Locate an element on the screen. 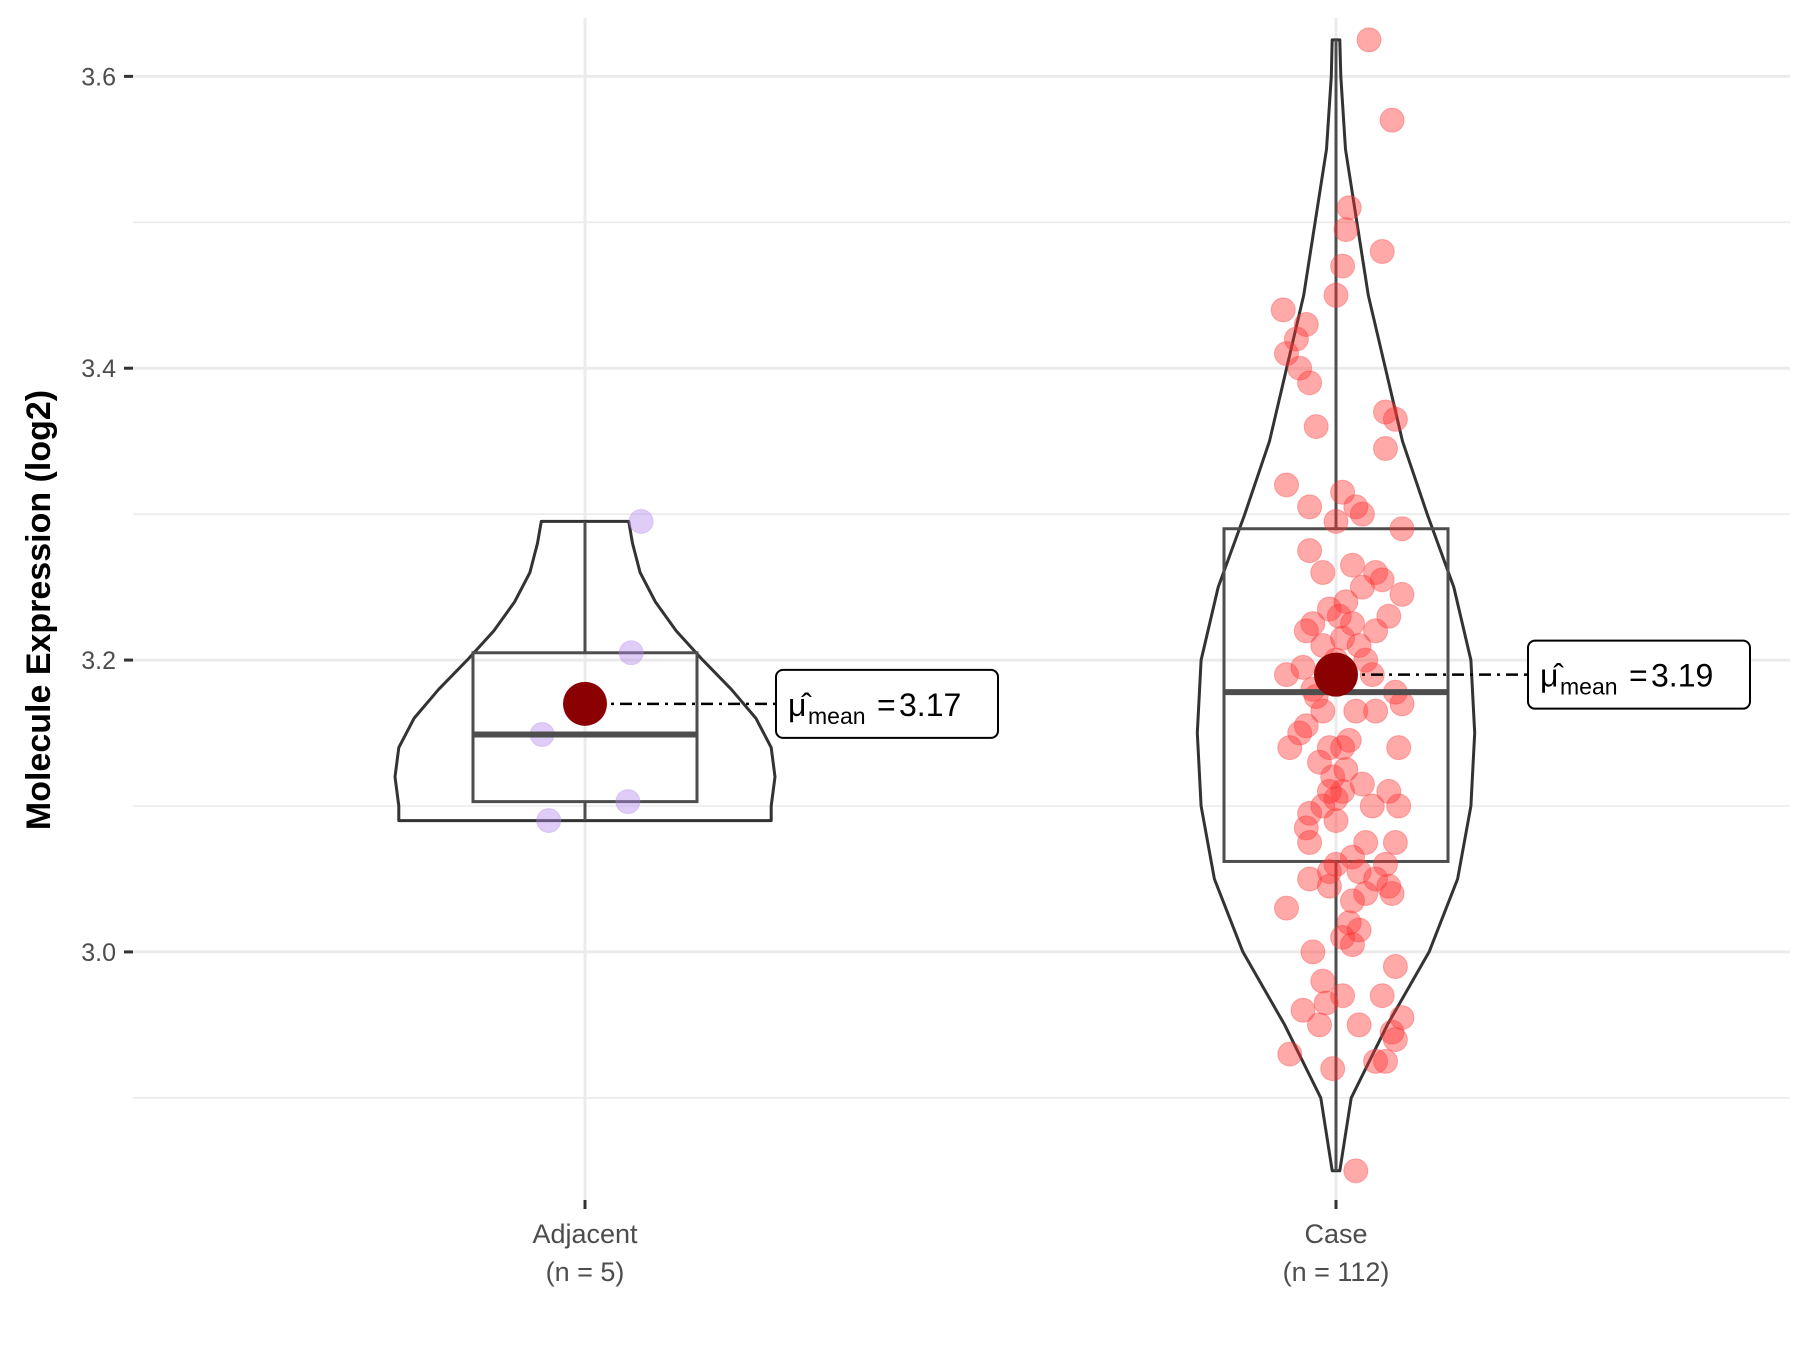  group-adjacent: μ̂ mean = 3.17 is located at coordinates (696, 671).